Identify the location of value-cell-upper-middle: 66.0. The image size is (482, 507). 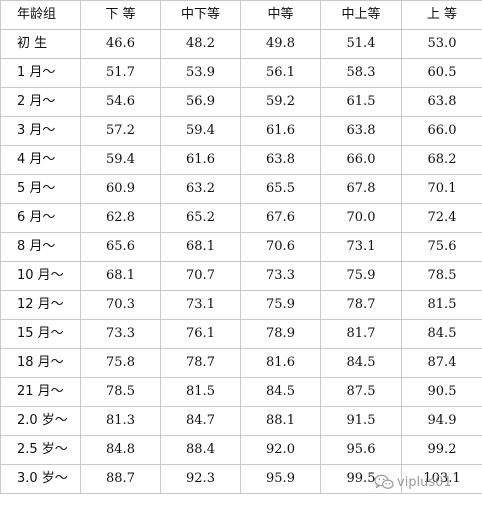
(361, 160).